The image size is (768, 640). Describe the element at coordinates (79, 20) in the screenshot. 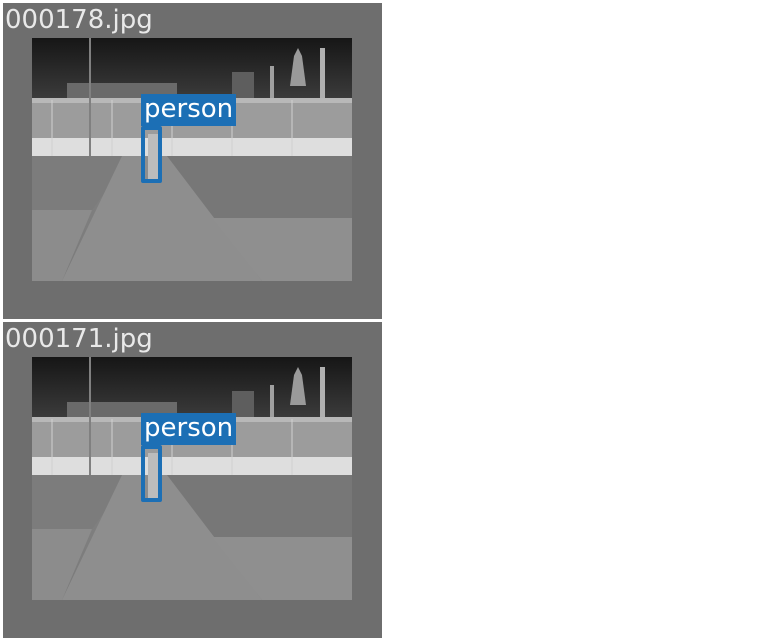

I see `image-filename: 000178.jpg` at that location.